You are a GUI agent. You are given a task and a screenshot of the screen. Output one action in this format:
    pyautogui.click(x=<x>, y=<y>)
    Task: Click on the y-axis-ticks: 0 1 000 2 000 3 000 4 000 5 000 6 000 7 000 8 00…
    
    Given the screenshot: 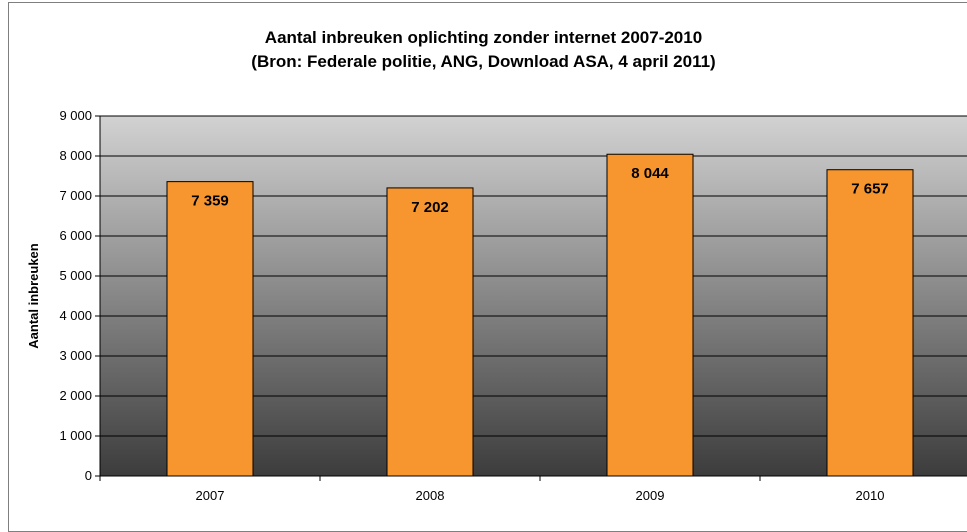 What is the action you would take?
    pyautogui.click(x=79, y=295)
    